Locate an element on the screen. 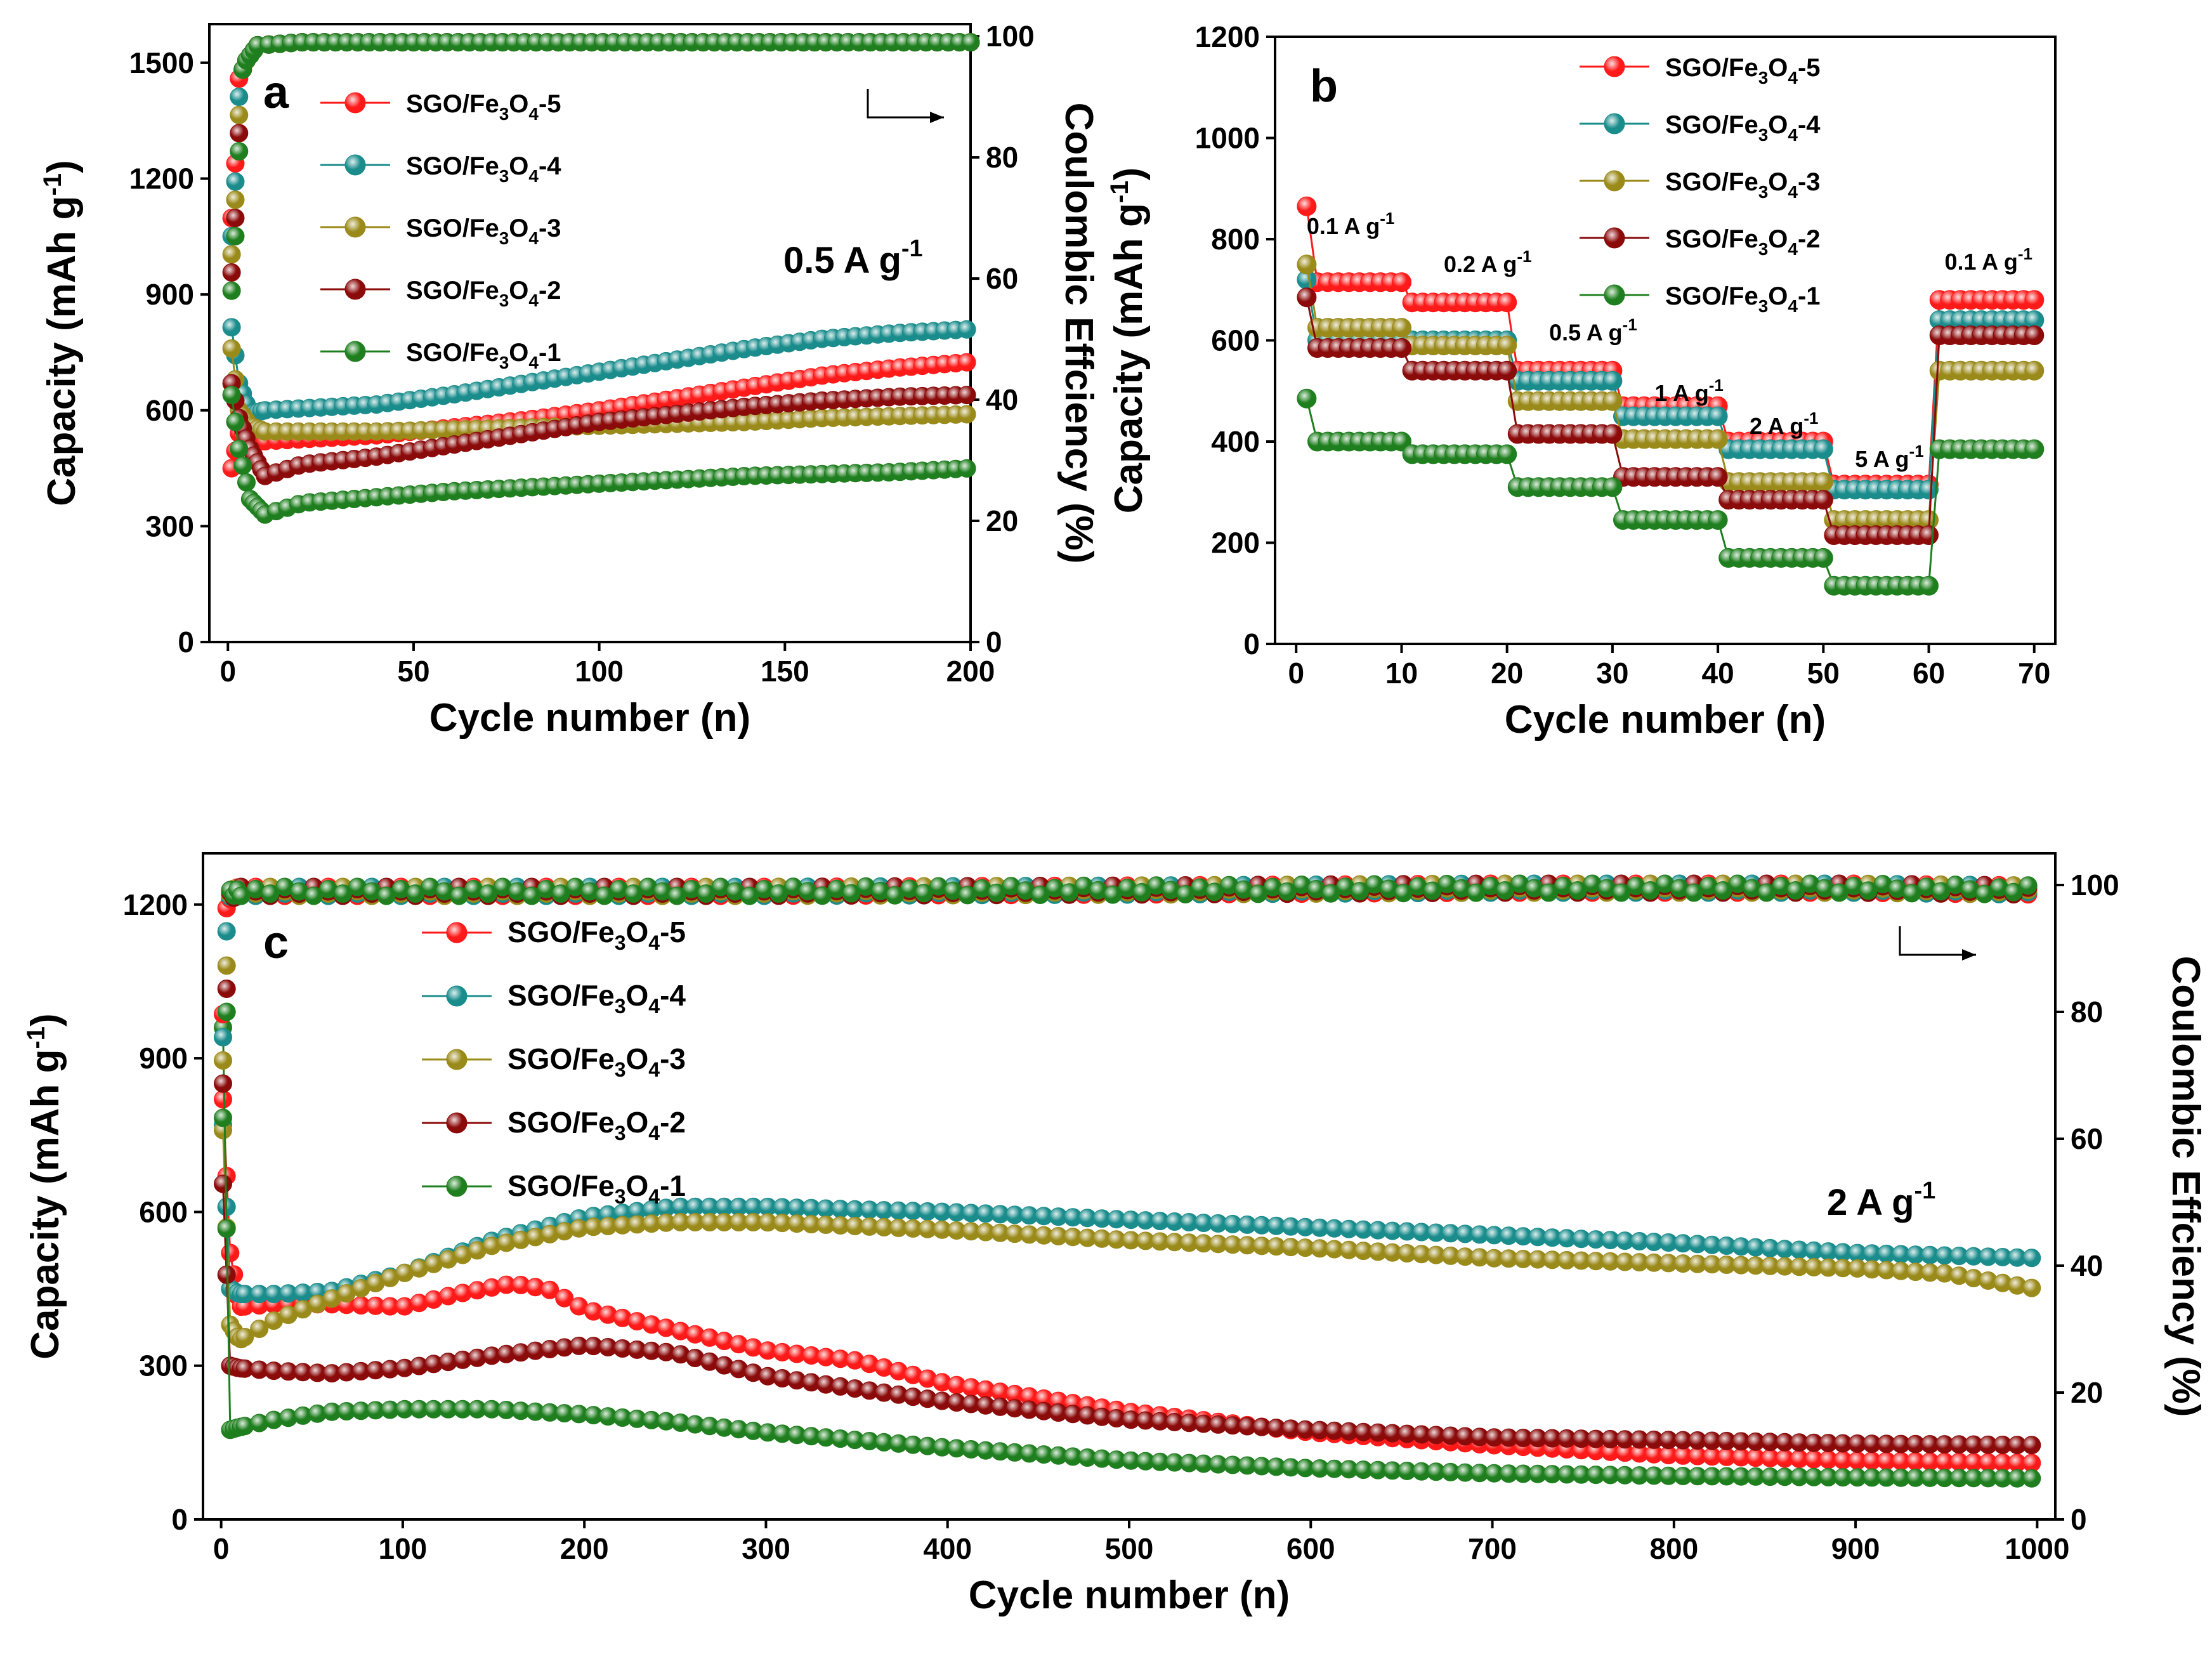  current-density-label: 0.5 A g-1 is located at coordinates (853, 258).